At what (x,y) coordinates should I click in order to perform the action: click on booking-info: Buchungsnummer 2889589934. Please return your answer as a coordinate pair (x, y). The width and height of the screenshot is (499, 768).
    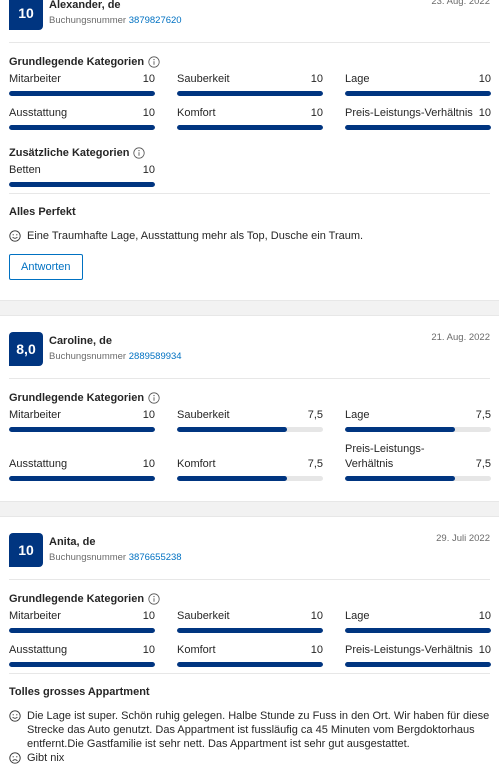
    Looking at the image, I should click on (115, 356).